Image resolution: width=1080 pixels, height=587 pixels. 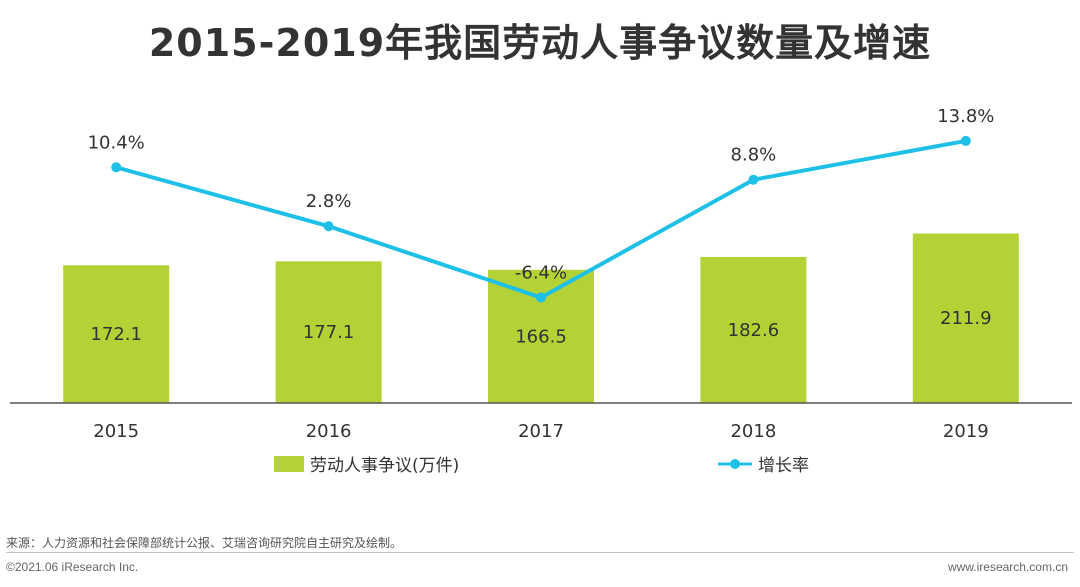 I want to click on x-tick-label: 2019, so click(x=966, y=431).